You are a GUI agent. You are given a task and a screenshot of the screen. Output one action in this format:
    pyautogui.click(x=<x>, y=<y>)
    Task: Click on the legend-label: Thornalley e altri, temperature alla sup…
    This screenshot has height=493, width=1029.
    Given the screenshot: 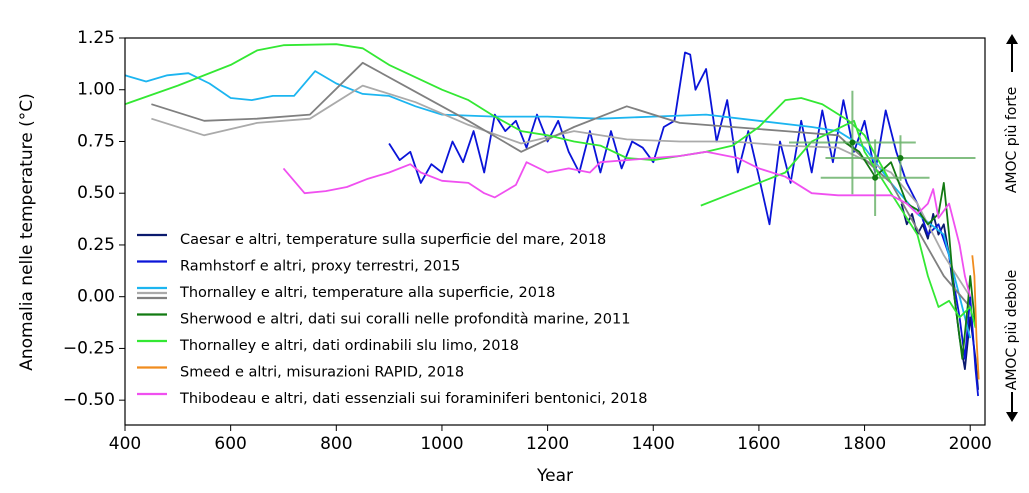 What is the action you would take?
    pyautogui.click(x=367, y=293)
    